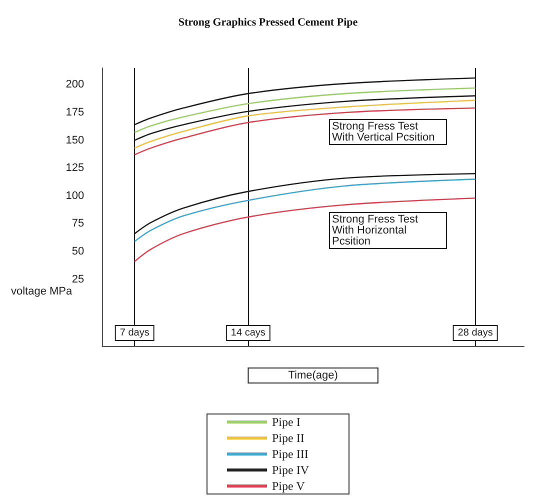 The width and height of the screenshot is (536, 504). Describe the element at coordinates (291, 470) in the screenshot. I see `legend-label: Pipe IV` at that location.